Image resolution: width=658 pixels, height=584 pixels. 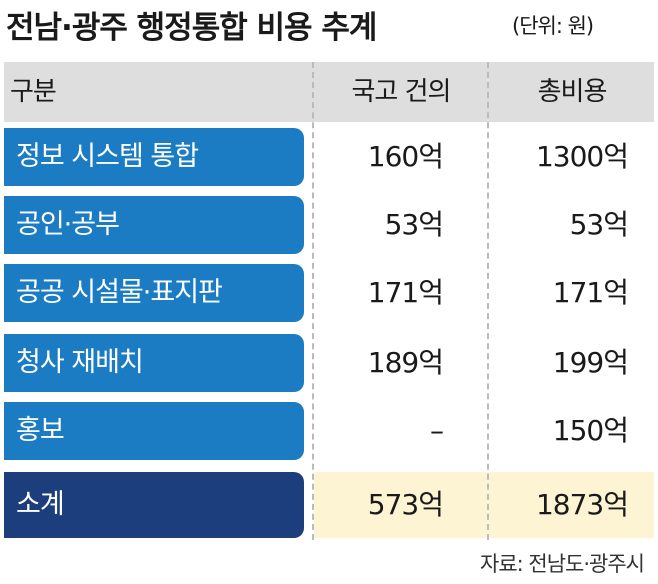 I want to click on column-header: 구분, so click(x=110, y=92).